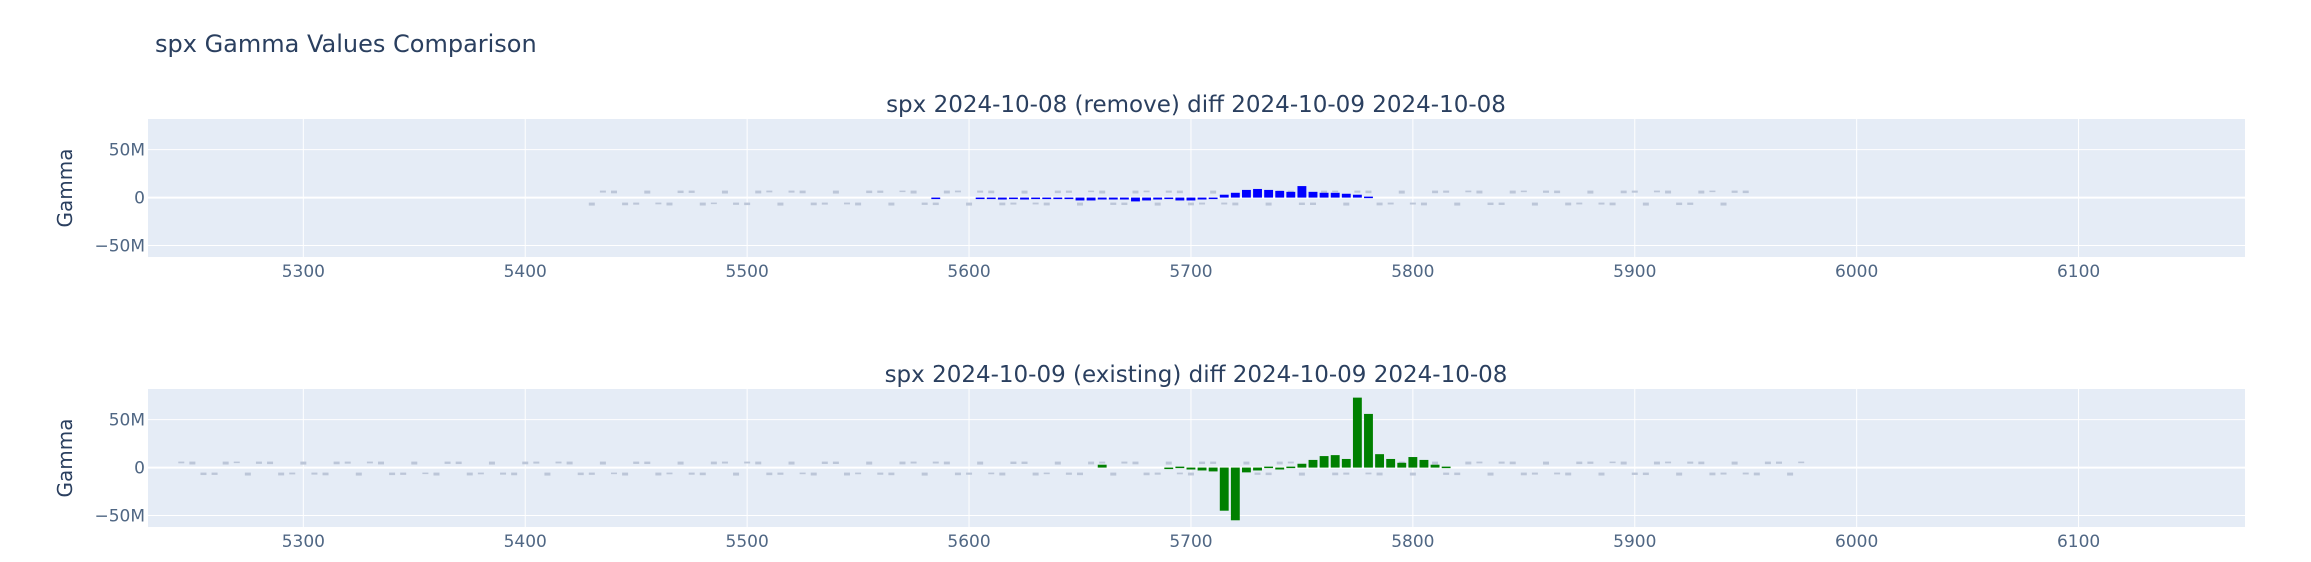 The image size is (2311, 562). Describe the element at coordinates (2078, 272) in the screenshot. I see `x-tick-label: 6100` at that location.